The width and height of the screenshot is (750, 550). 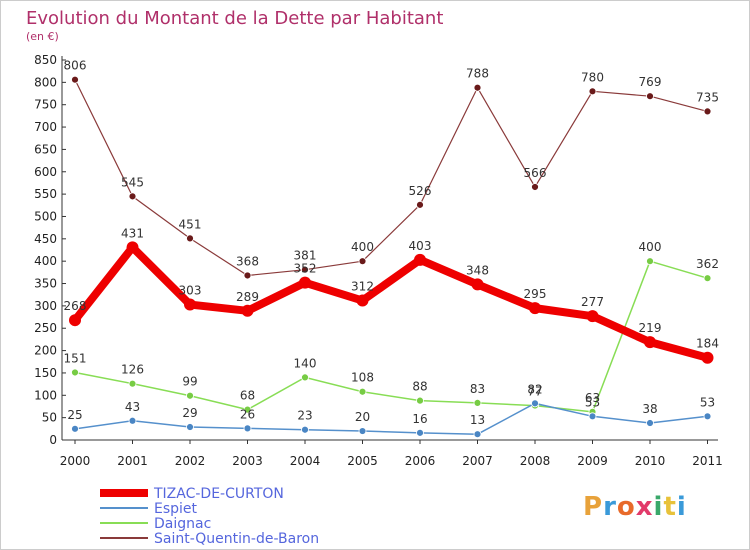 I want to click on y-tick-label: 850, so click(x=45, y=60).